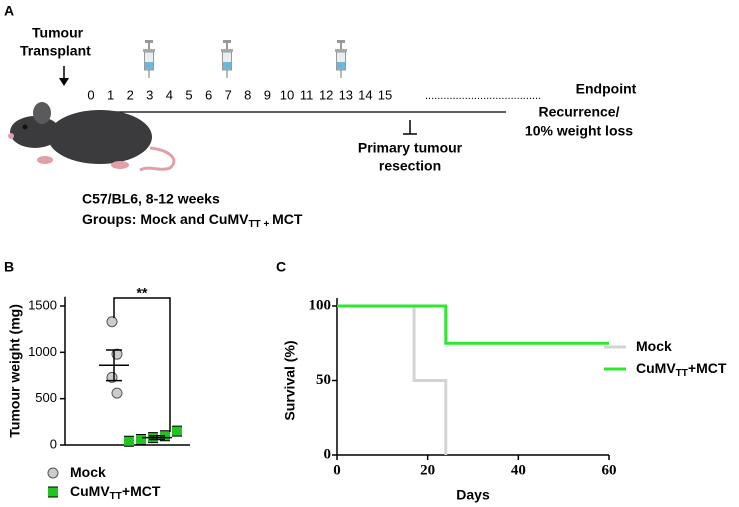 The height and width of the screenshot is (507, 739). I want to click on arrow-head, so click(64, 82).